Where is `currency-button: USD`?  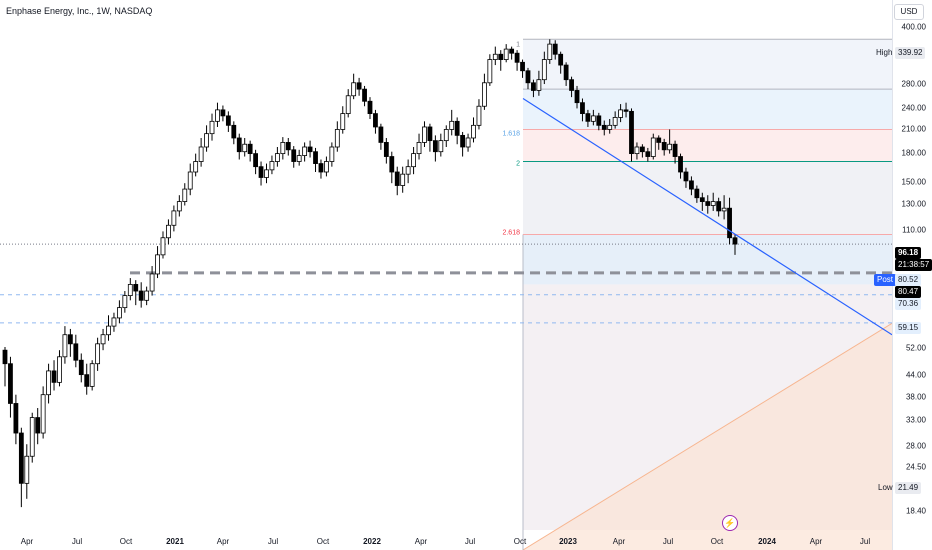
currency-button: USD is located at coordinates (909, 12).